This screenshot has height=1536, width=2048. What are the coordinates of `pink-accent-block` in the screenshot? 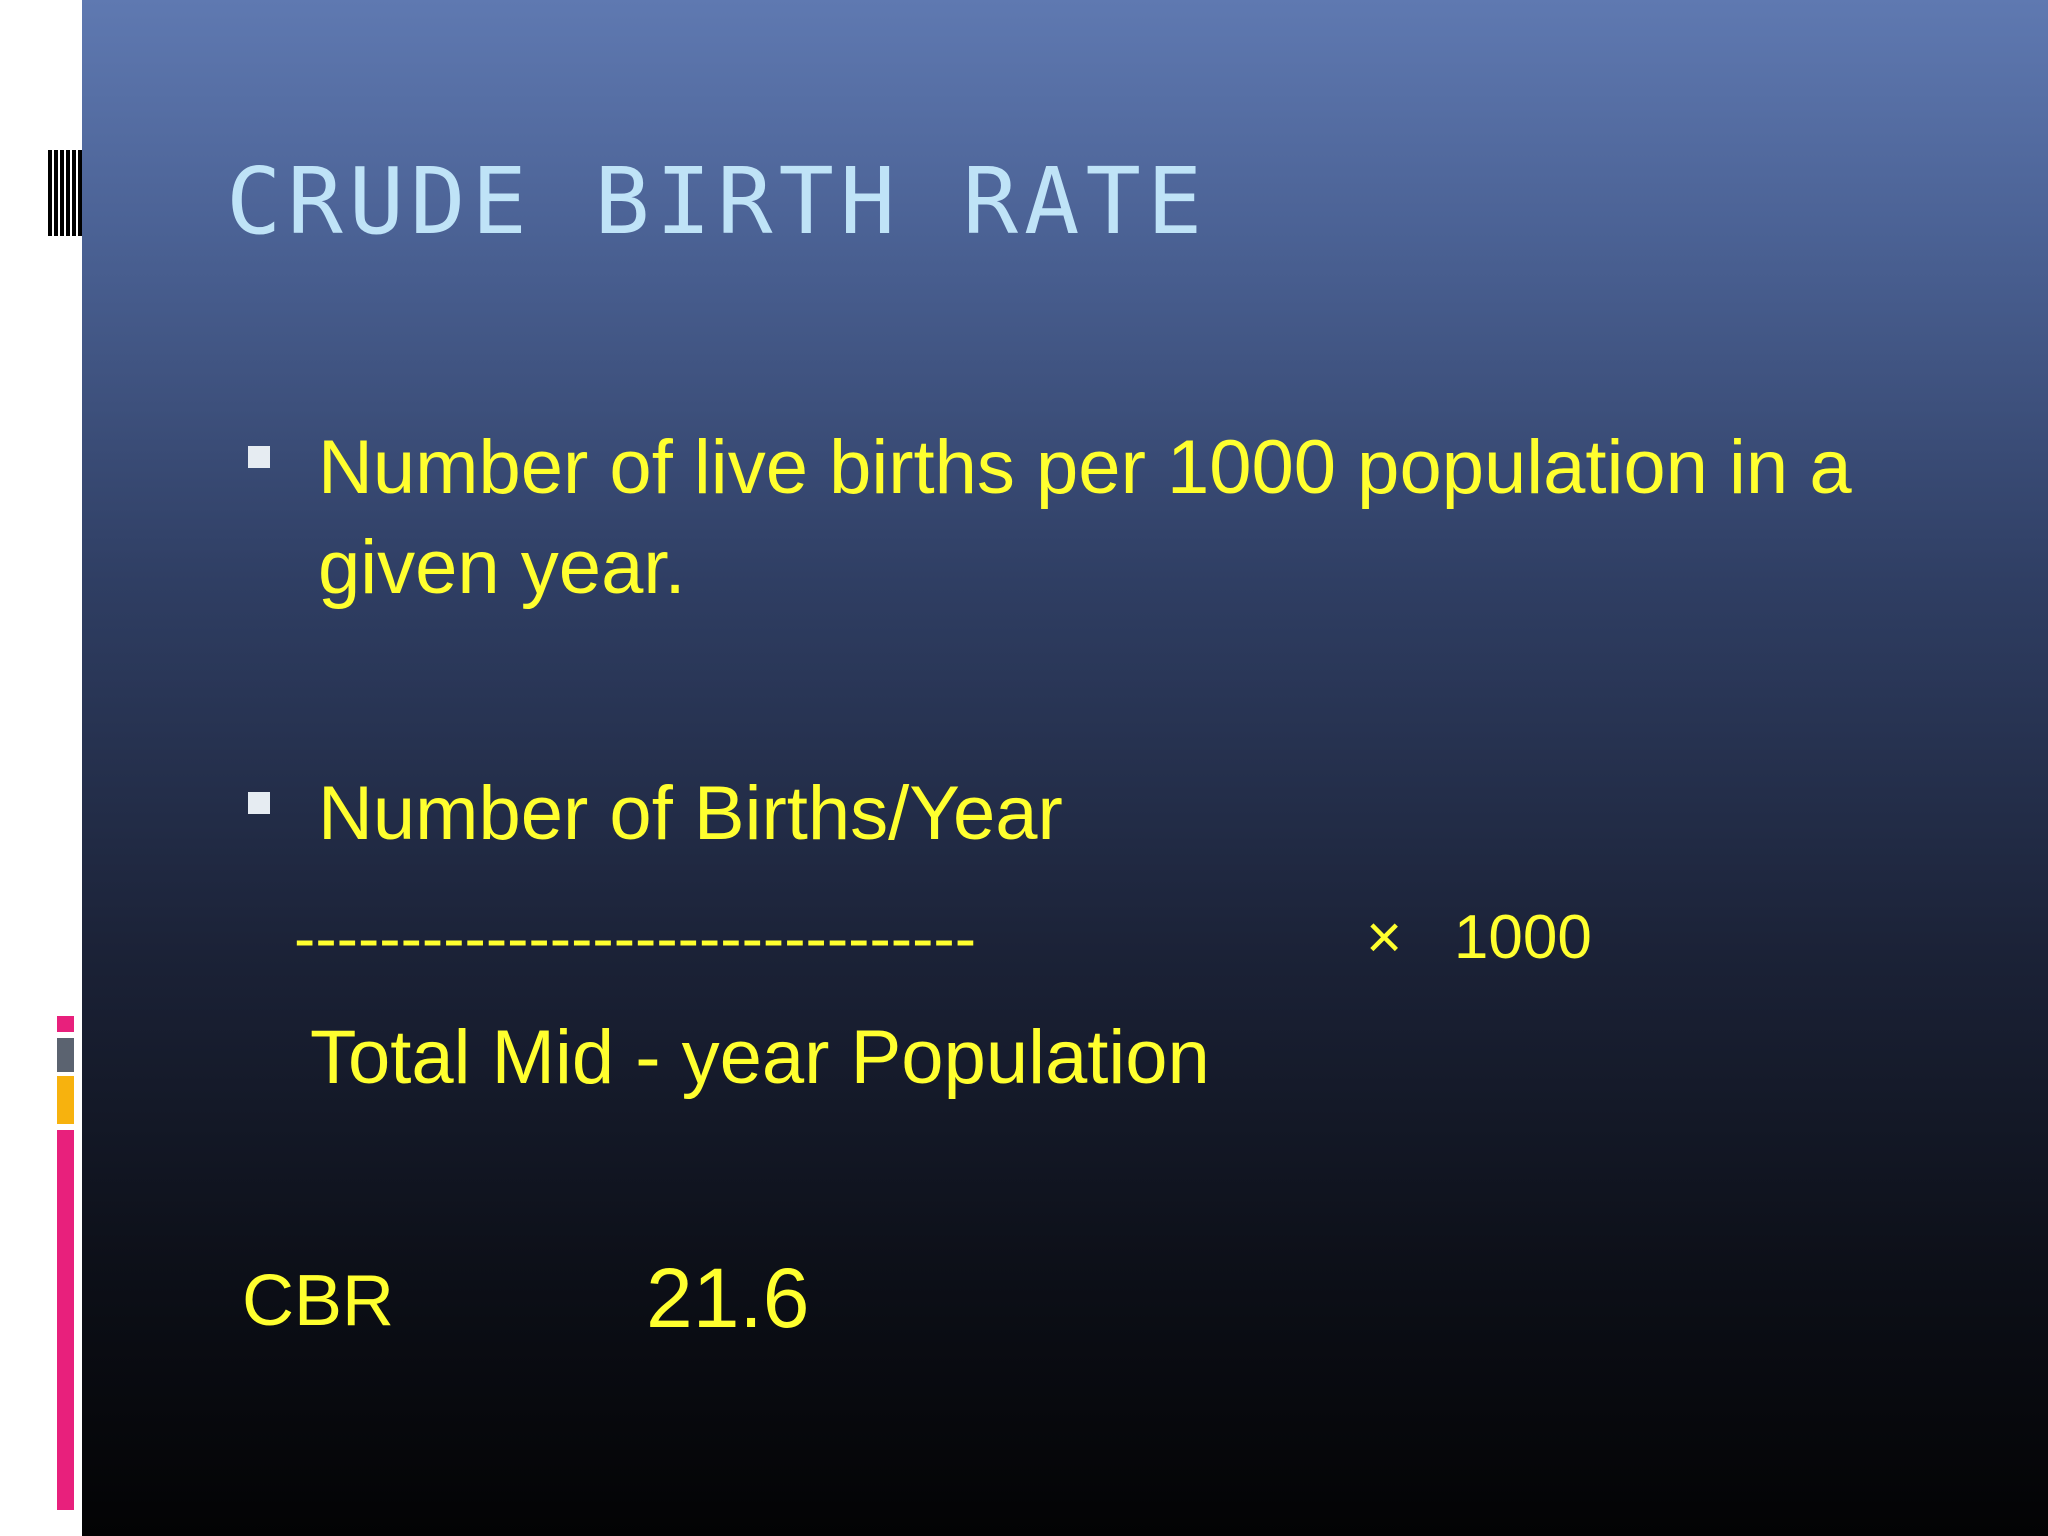 It's located at (65, 1024).